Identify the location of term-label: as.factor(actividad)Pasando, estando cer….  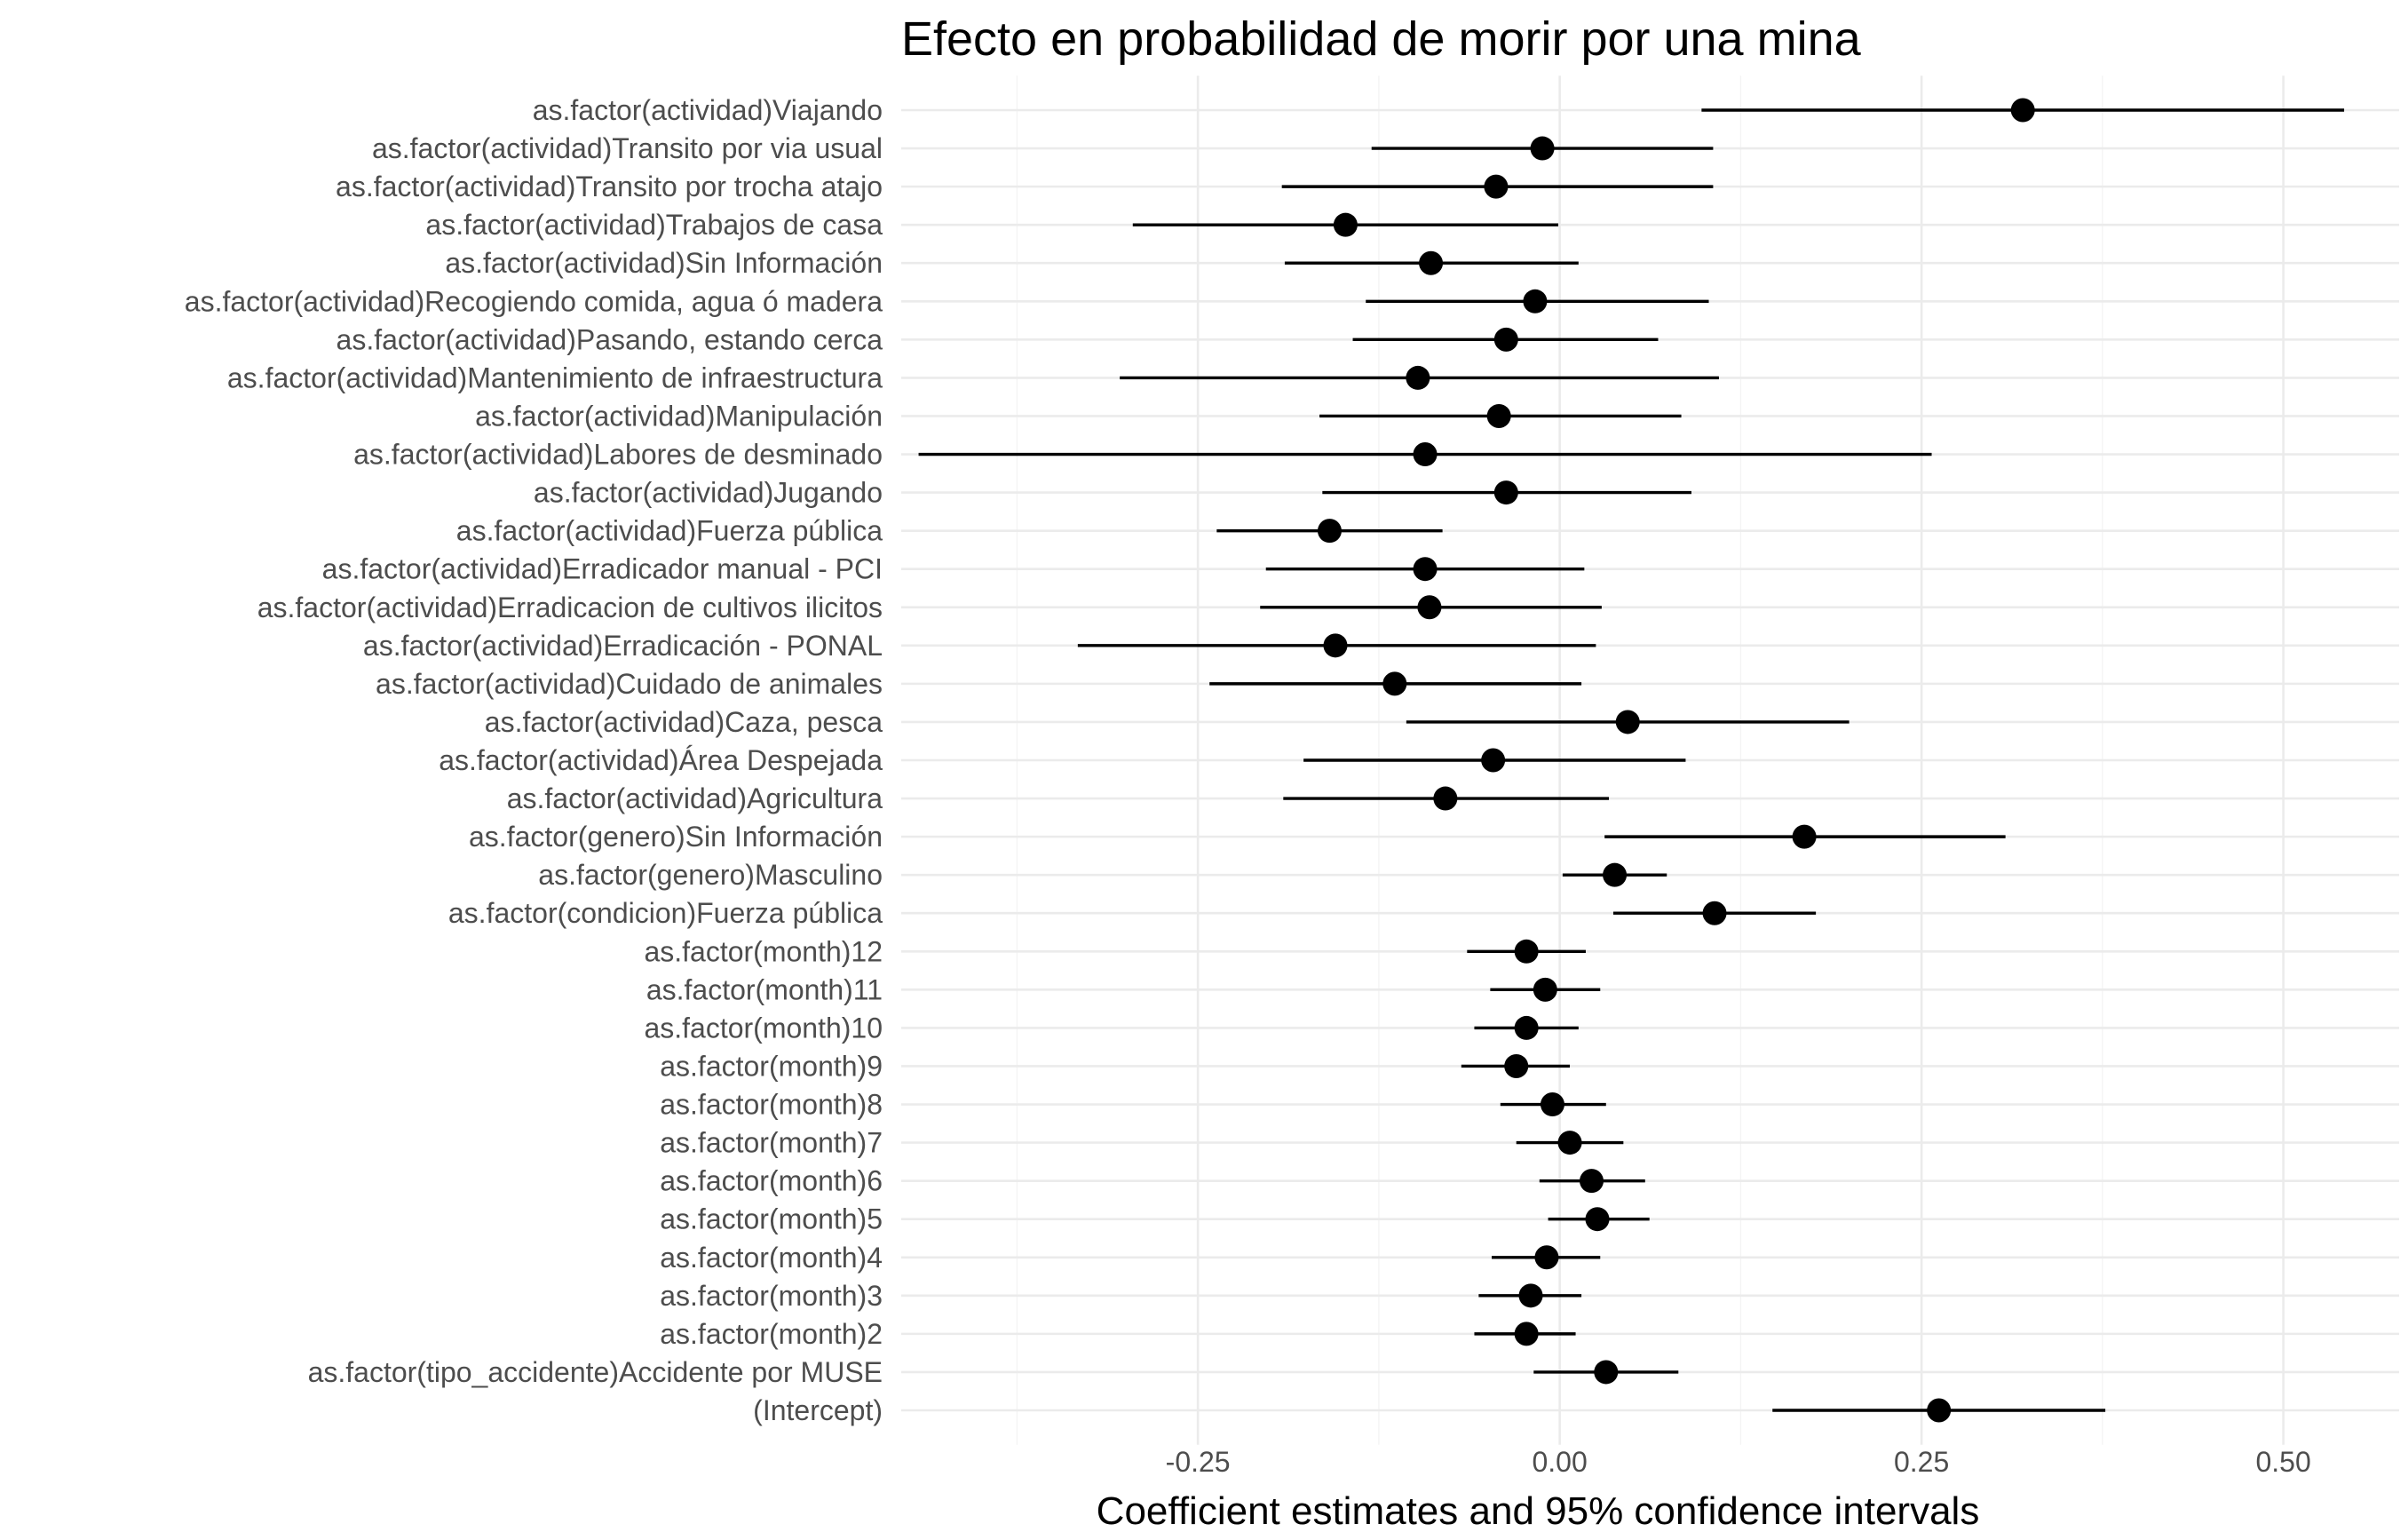
(610, 339).